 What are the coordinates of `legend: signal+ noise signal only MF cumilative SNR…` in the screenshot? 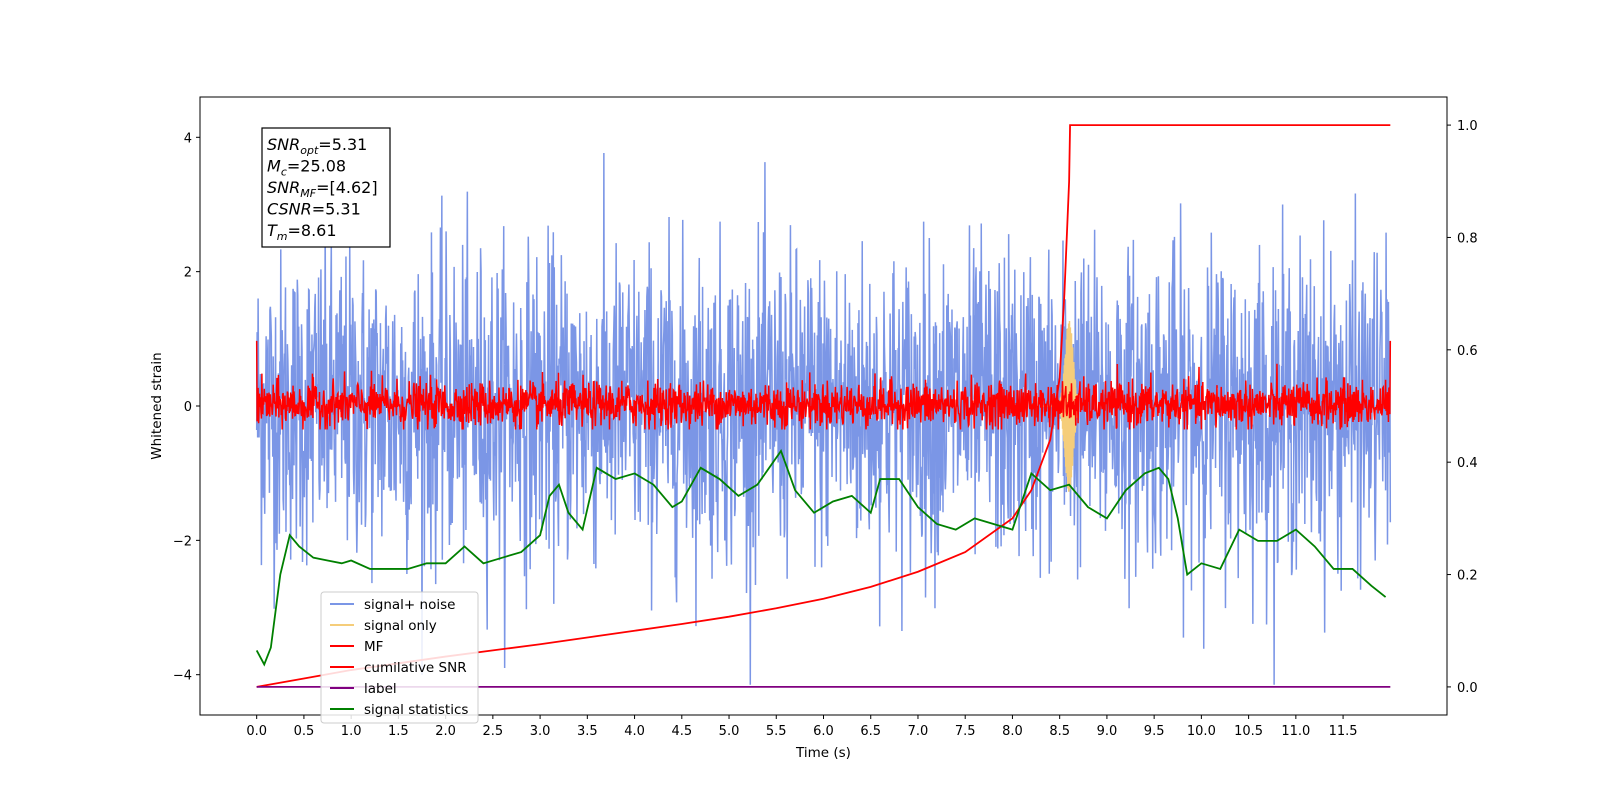 It's located at (399, 657).